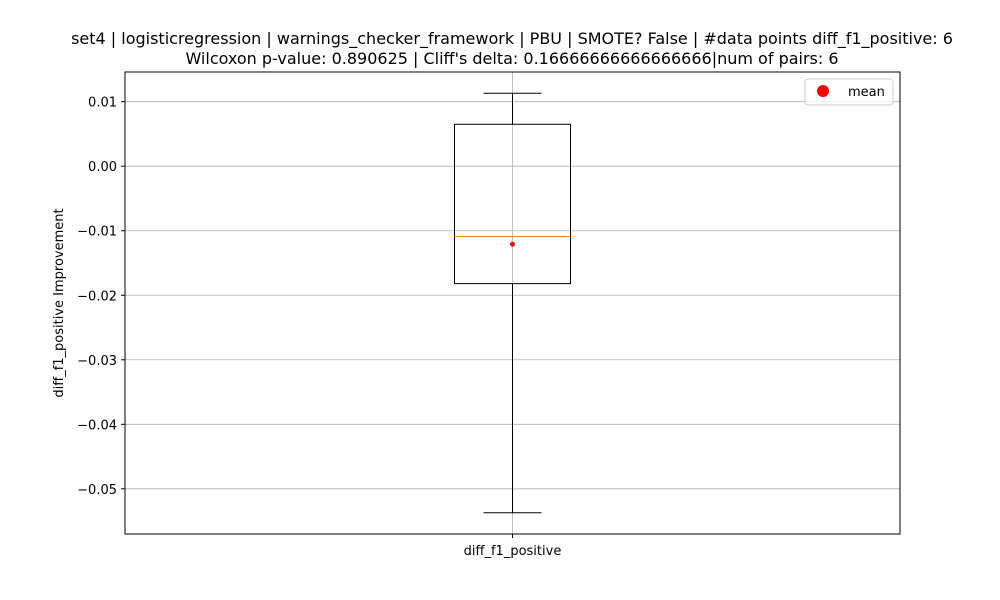 This screenshot has height=600, width=1000. I want to click on y-tick-label: −0.05, so click(97, 490).